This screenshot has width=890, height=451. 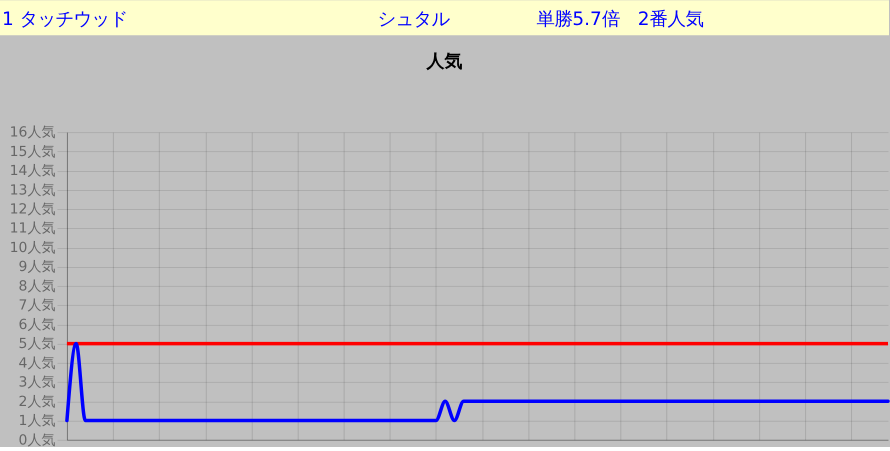 What do you see at coordinates (37, 382) in the screenshot?
I see `y-tick-label: 3人気` at bounding box center [37, 382].